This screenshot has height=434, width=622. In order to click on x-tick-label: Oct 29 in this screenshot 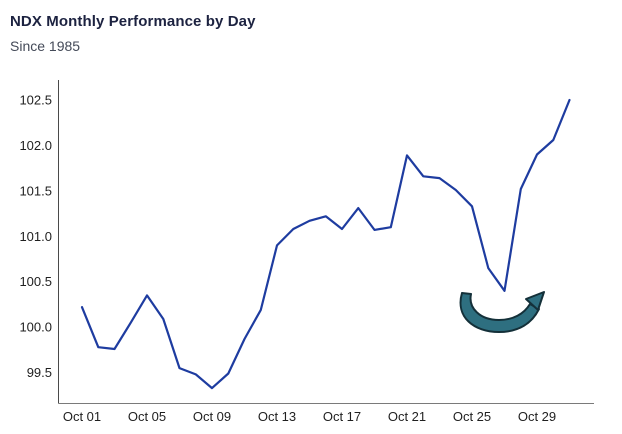, I will do `click(537, 416)`.